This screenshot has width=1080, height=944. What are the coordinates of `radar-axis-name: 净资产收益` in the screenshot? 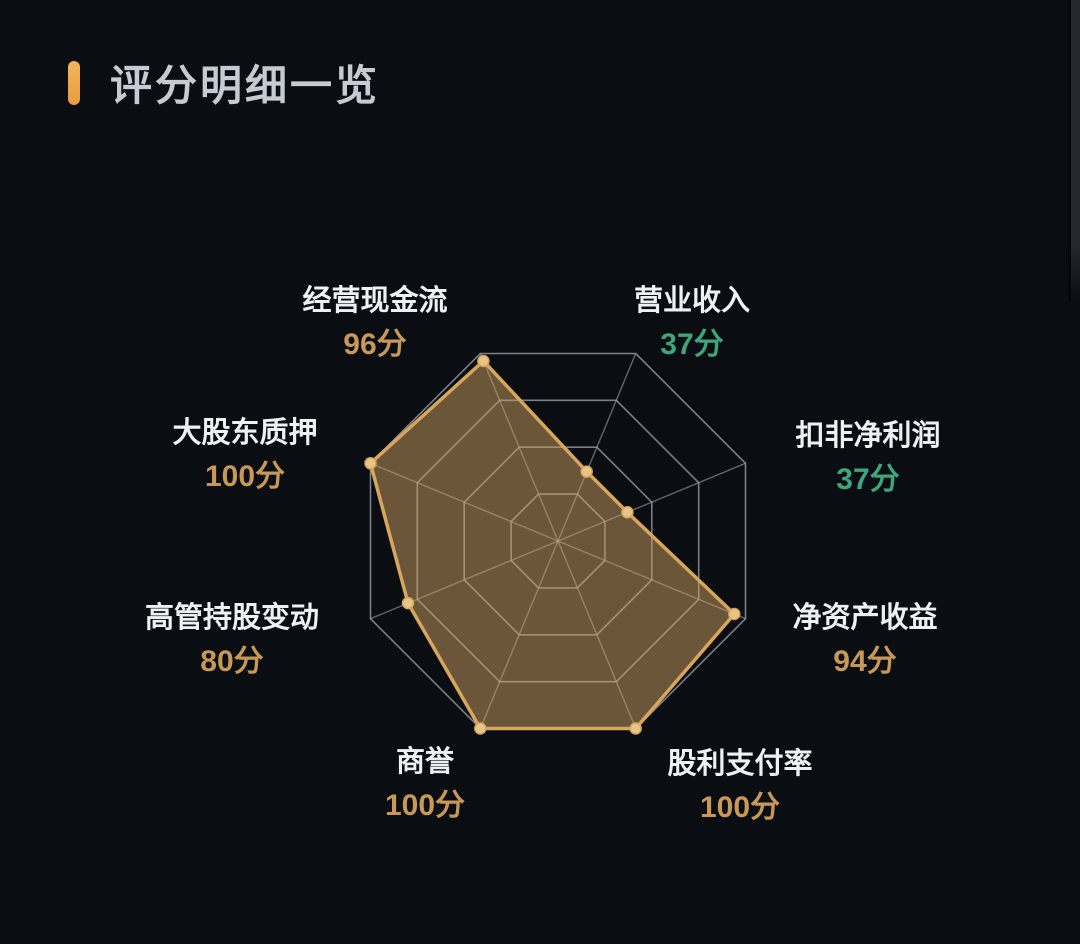 It's located at (865, 618).